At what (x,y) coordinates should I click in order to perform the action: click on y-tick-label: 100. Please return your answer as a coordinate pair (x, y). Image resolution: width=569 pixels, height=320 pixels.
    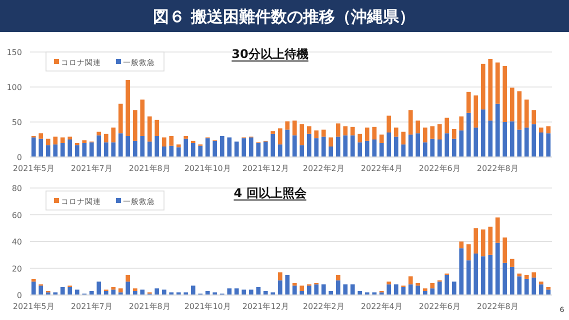
    Looking at the image, I should click on (14, 87).